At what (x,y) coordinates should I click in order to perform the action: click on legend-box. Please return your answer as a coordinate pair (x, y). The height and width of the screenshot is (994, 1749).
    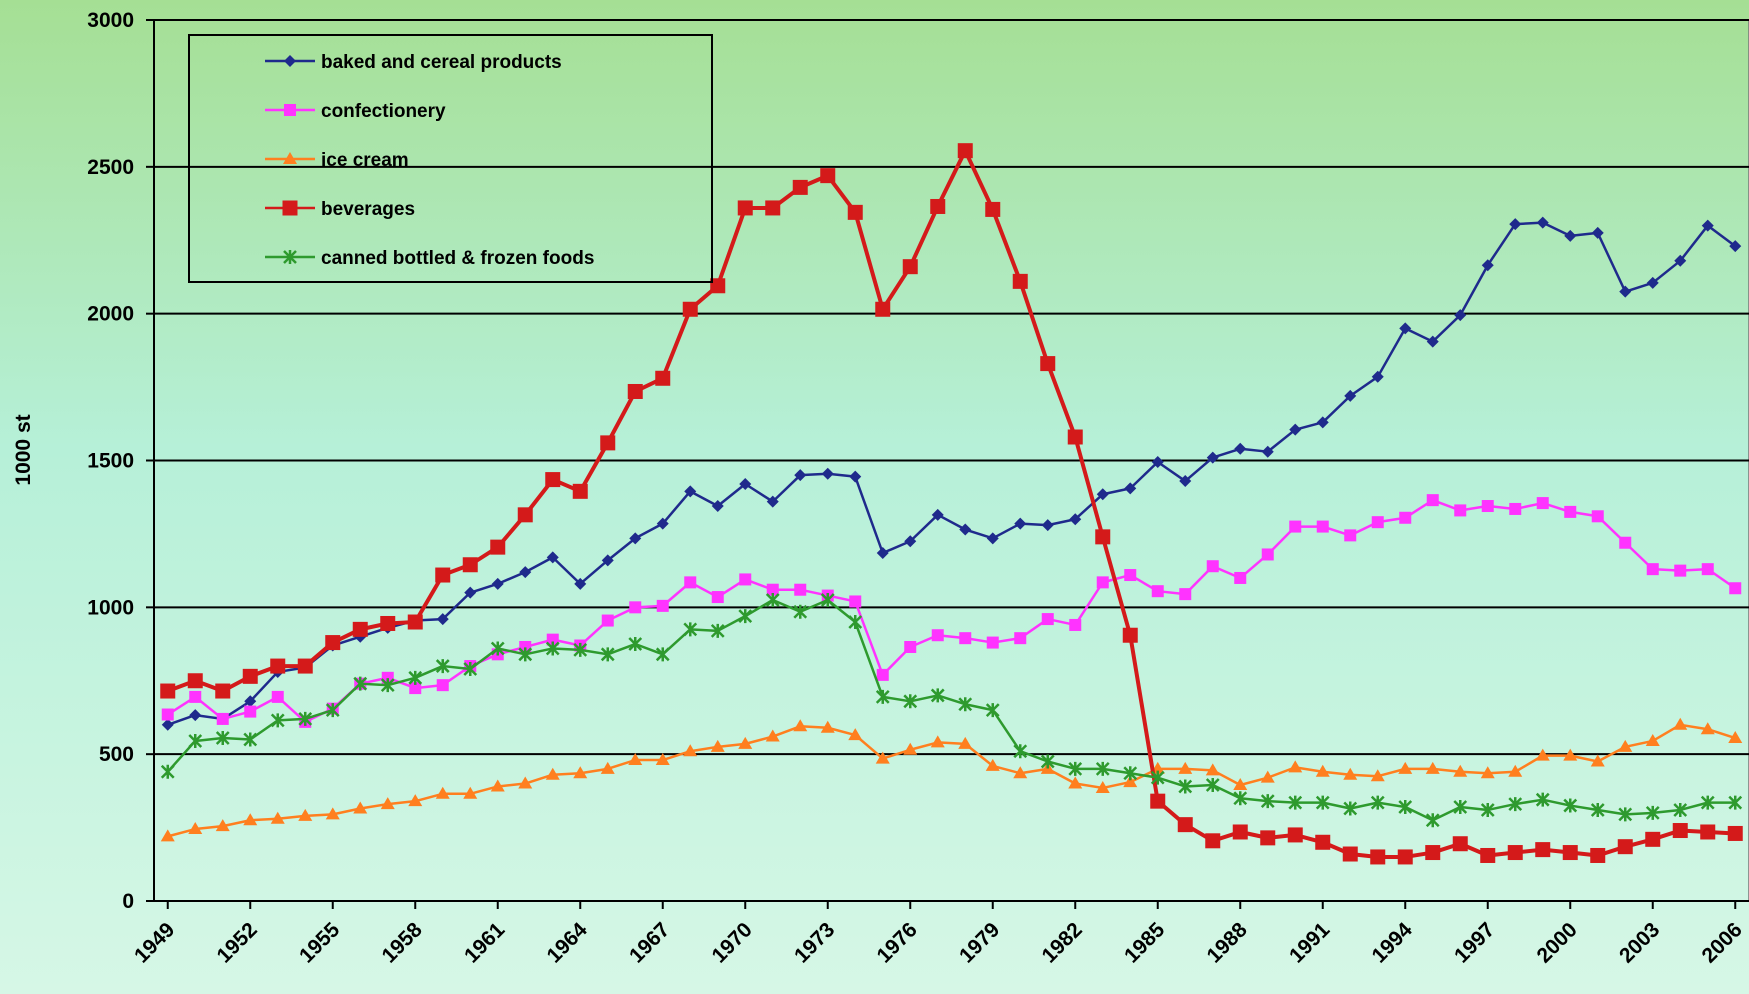
    Looking at the image, I should click on (450, 158).